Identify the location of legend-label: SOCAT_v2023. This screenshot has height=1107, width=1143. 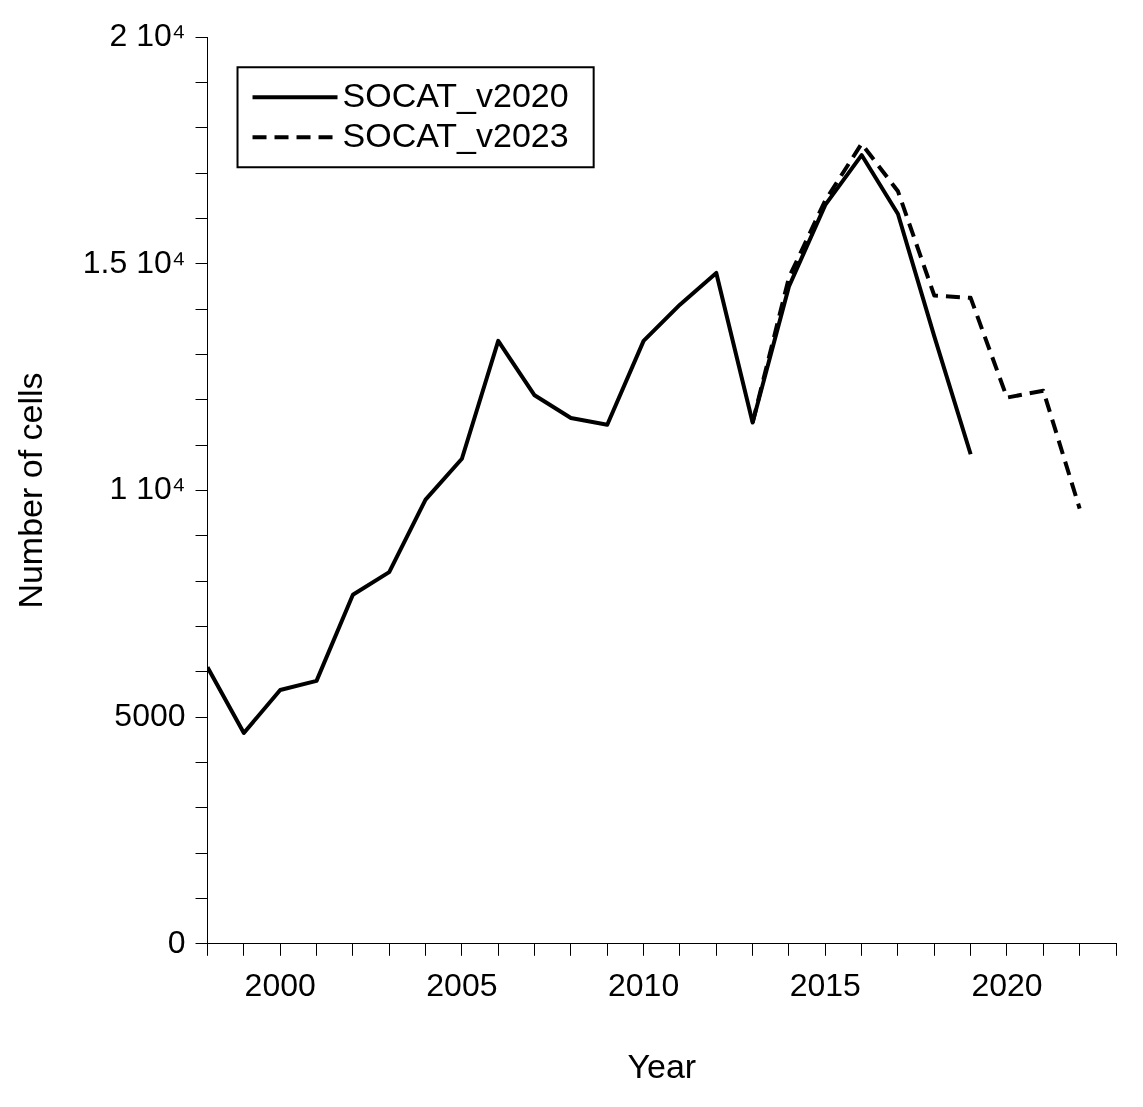
(455, 134).